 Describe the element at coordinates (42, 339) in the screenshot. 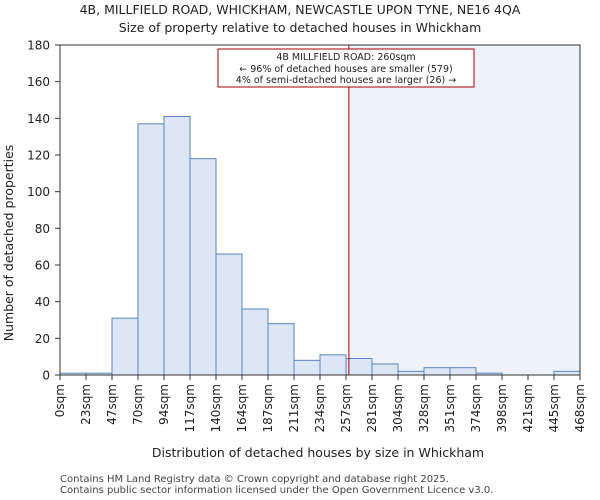

I see `y-tick-label: 20` at that location.